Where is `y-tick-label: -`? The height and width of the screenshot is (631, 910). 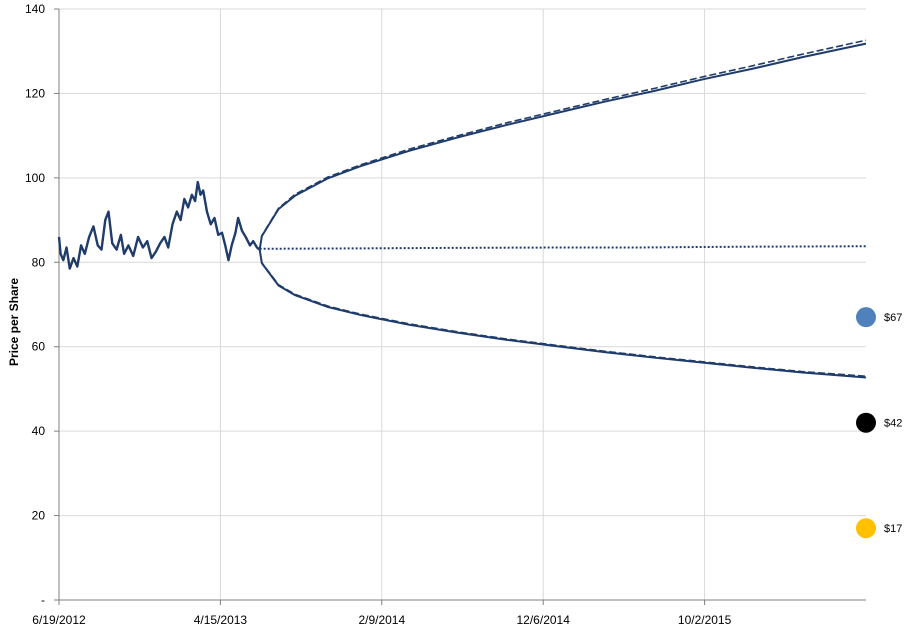 y-tick-label: - is located at coordinates (43, 600).